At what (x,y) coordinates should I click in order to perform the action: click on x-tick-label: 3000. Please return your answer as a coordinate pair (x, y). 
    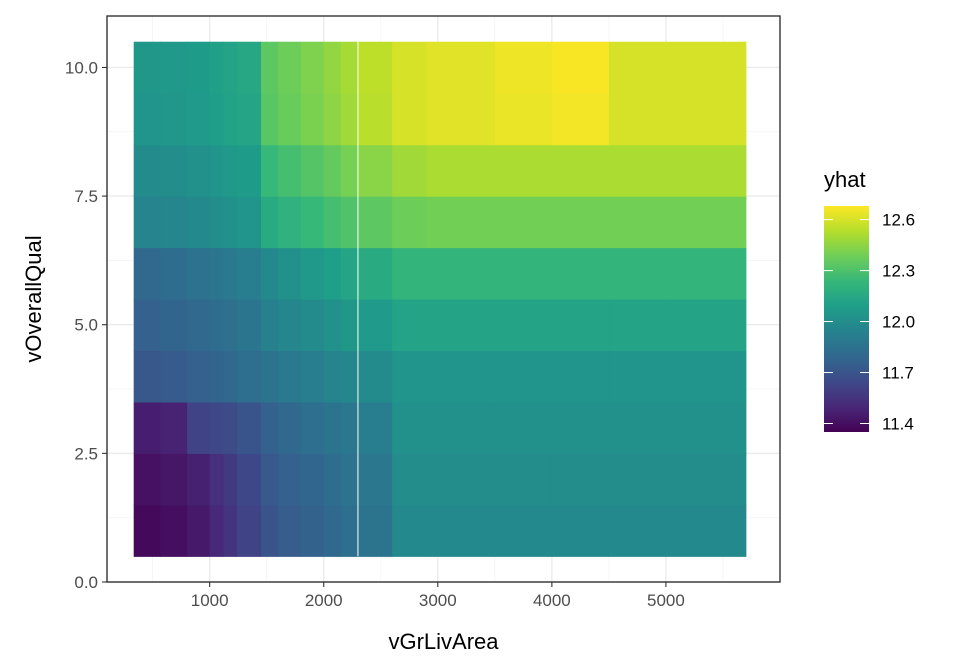
    Looking at the image, I should click on (438, 600).